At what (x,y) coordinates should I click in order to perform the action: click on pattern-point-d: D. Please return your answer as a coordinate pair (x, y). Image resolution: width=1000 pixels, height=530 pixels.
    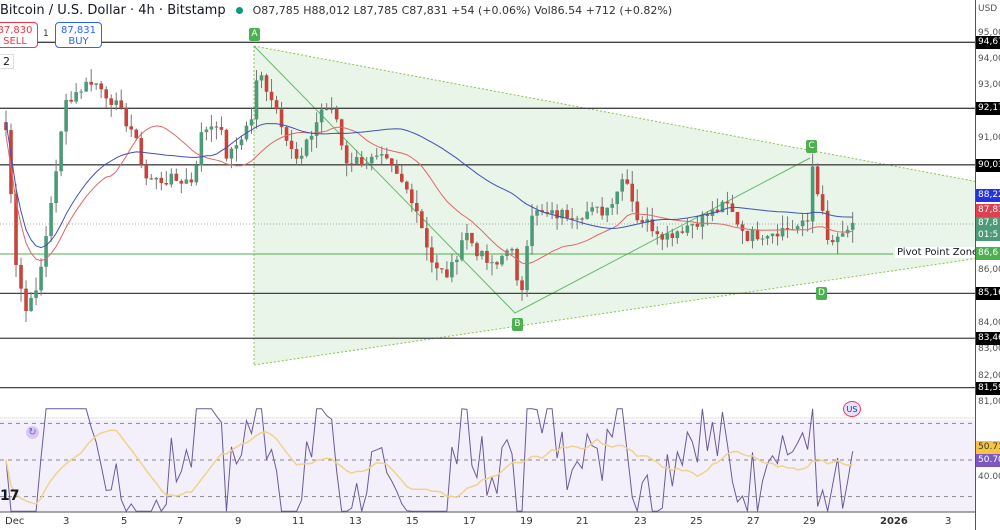
    Looking at the image, I should click on (821, 293).